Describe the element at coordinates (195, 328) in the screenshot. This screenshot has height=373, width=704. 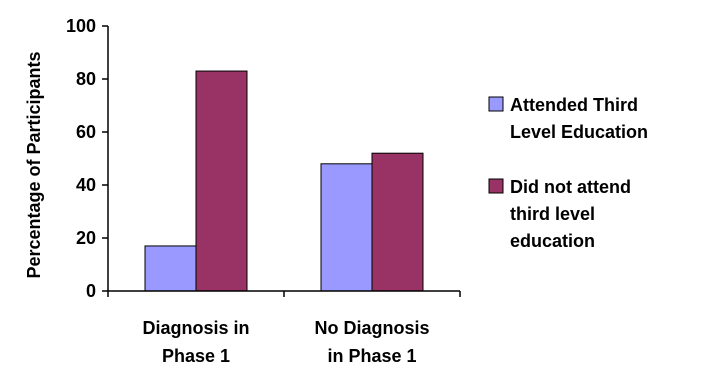
I see `x-category-label: Diagnosis in` at that location.